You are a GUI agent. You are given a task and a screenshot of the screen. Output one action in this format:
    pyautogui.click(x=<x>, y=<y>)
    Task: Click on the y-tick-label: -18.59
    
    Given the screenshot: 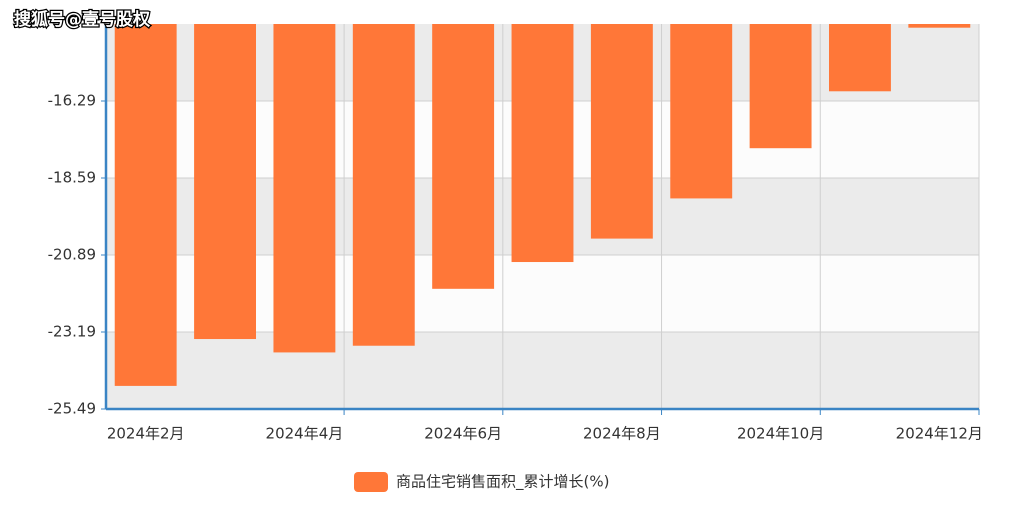 What is the action you would take?
    pyautogui.click(x=72, y=178)
    